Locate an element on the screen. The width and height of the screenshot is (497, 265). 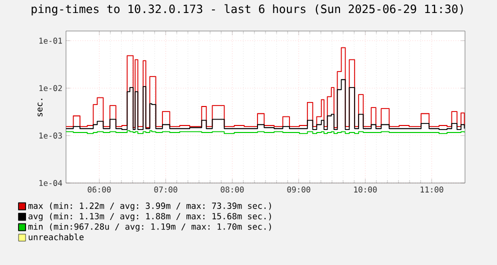
y-axis-title: sec. is located at coordinates (40, 107).